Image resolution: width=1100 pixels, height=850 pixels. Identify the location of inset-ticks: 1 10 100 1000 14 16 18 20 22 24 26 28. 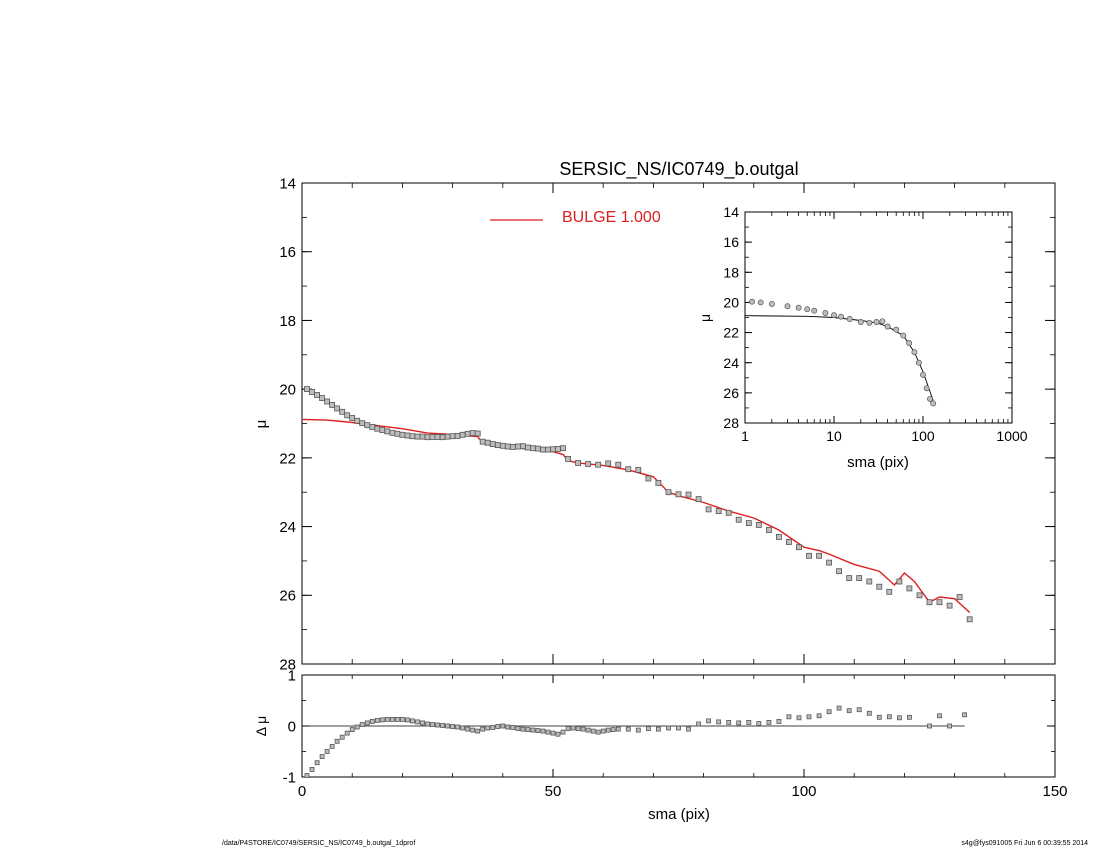
(875, 324).